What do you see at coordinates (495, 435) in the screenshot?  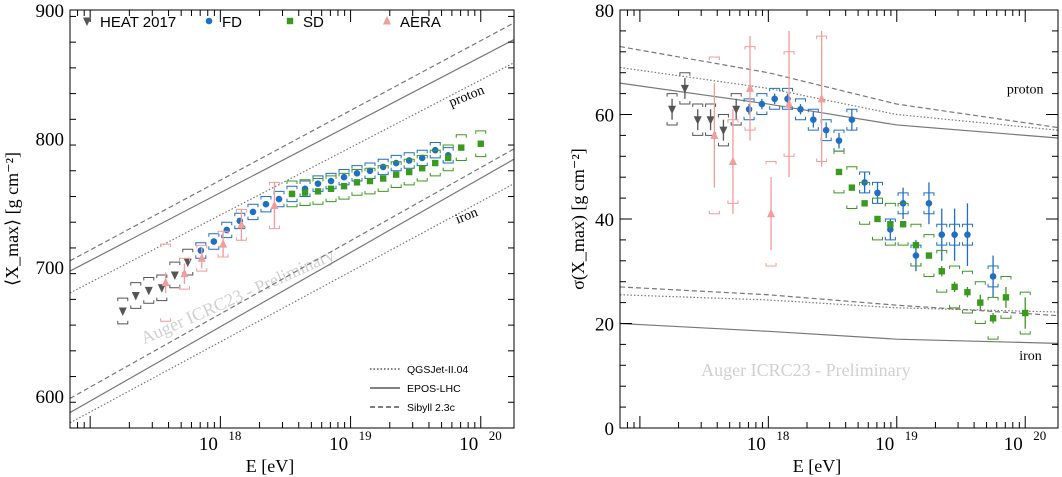 I see `x-tick-exponent: 20` at bounding box center [495, 435].